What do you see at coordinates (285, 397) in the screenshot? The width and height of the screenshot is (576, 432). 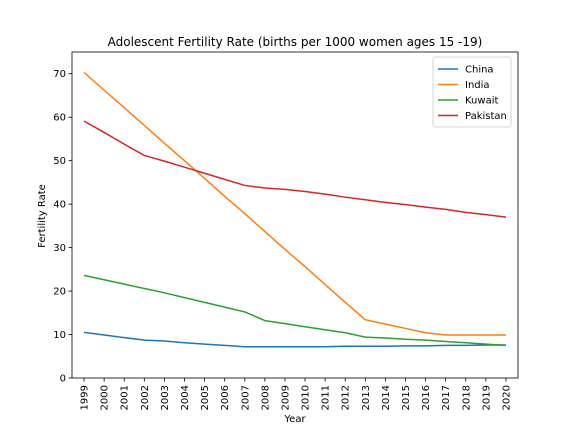 I see `x-tick-label: 2009` at bounding box center [285, 397].